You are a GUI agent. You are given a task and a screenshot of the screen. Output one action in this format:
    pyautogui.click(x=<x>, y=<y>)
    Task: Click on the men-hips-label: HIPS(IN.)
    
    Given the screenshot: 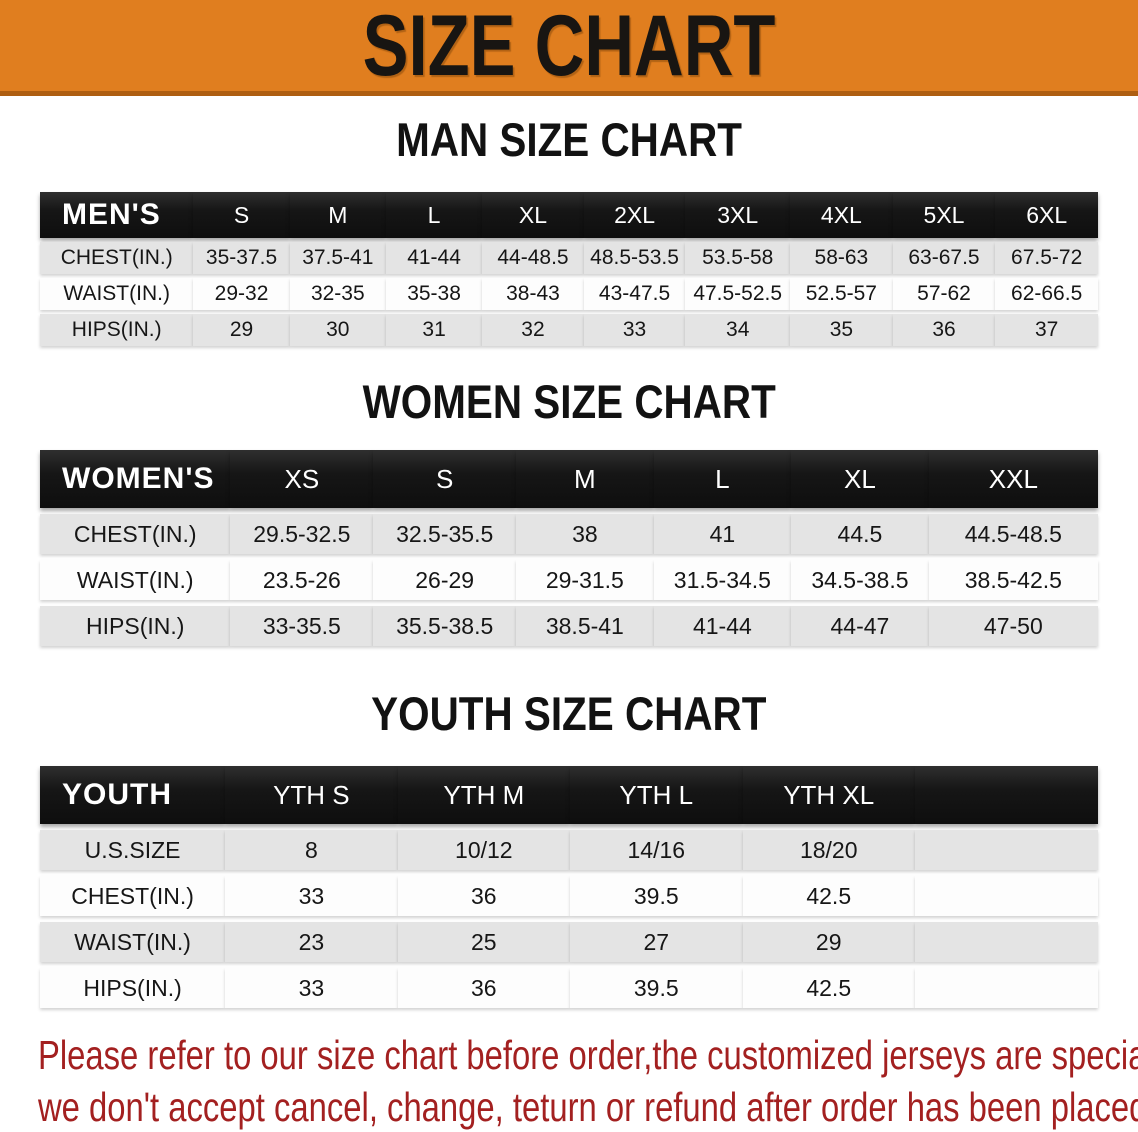 What is the action you would take?
    pyautogui.click(x=117, y=330)
    